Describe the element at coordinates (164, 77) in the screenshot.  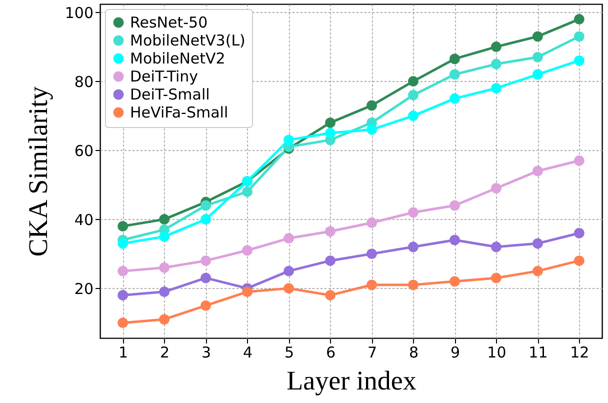
I see `legend-label: DeiT-Tiny` at that location.